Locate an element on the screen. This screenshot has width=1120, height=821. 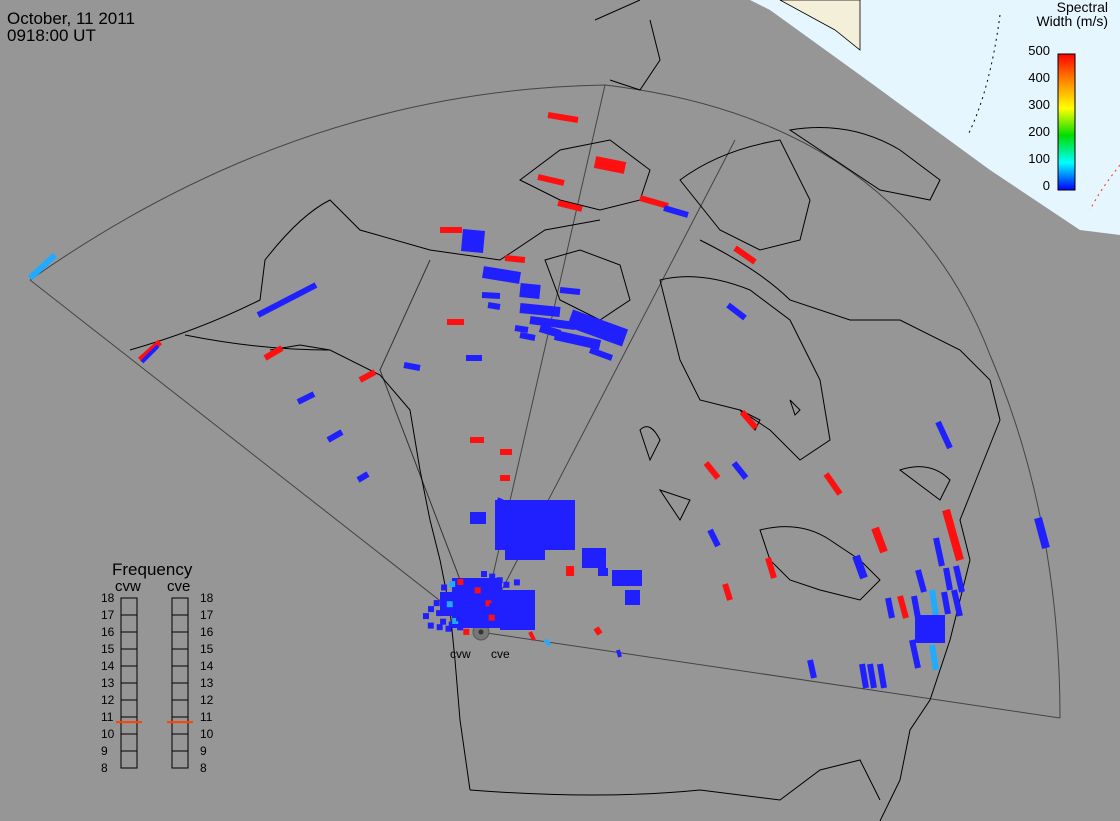
colorbar-tick-label: 500 is located at coordinates (1039, 50).